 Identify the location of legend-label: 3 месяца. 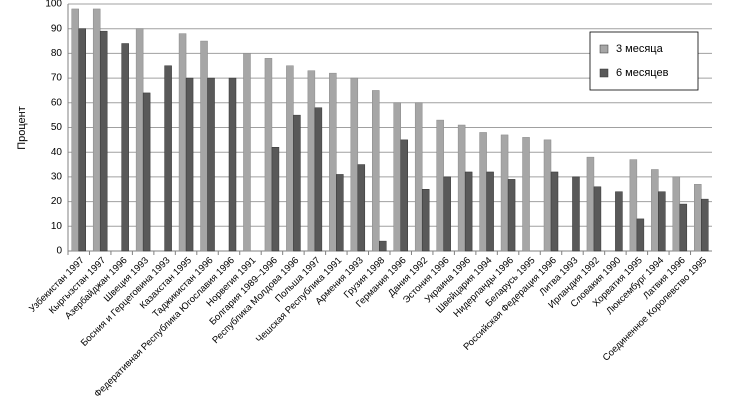
(640, 49).